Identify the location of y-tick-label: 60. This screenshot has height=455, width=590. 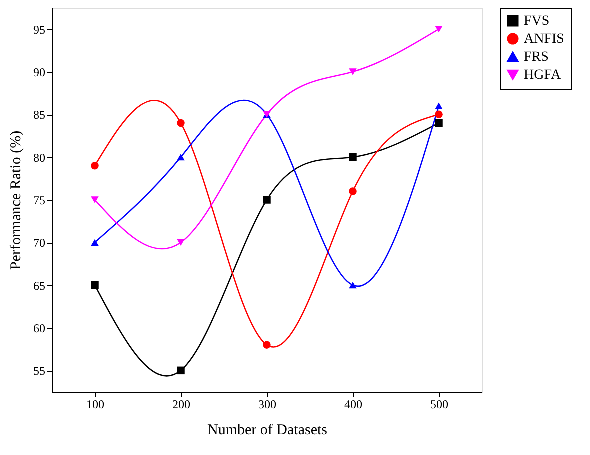
(40, 329).